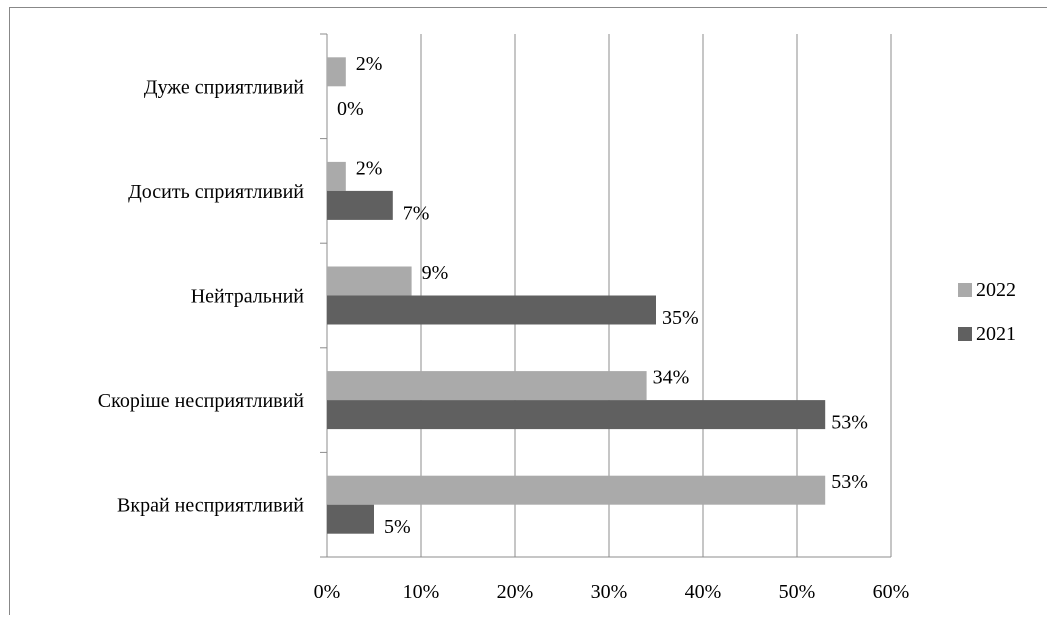 The image size is (1049, 617). What do you see at coordinates (849, 482) in the screenshot?
I see `data-label-2022: 53%` at bounding box center [849, 482].